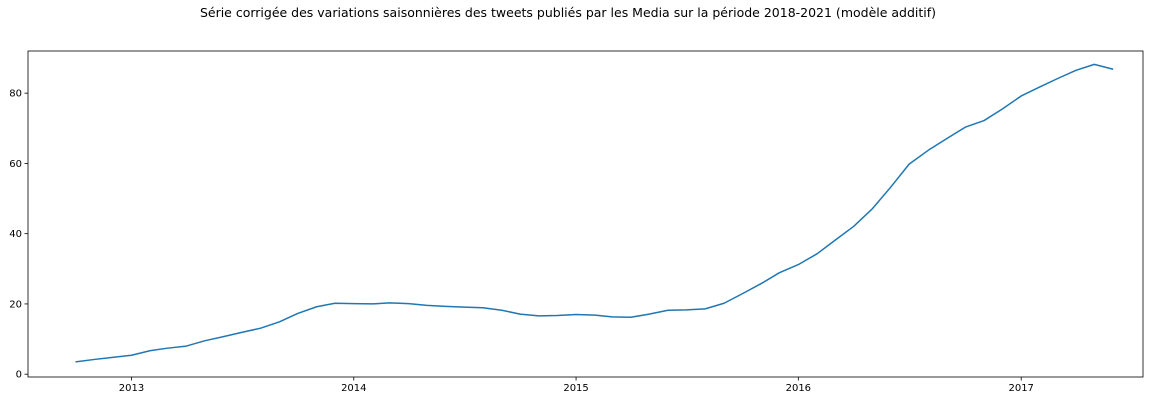 The image size is (1150, 400). What do you see at coordinates (1020, 388) in the screenshot?
I see `x-tick-label: 2017` at bounding box center [1020, 388].